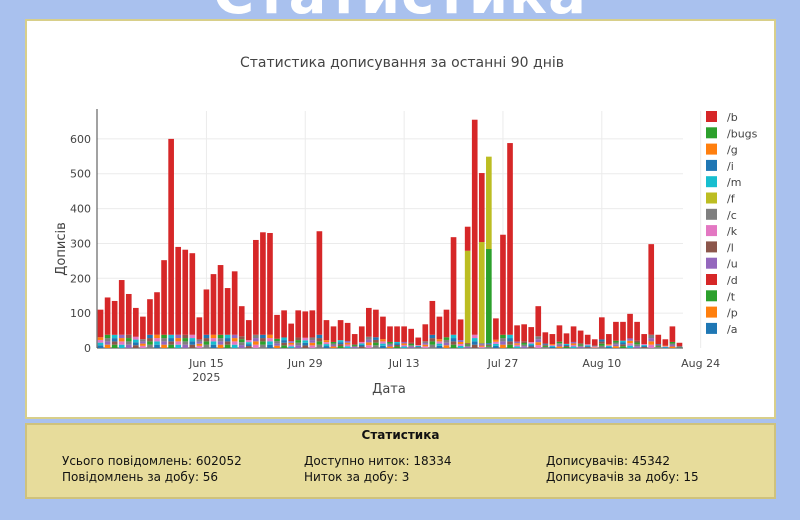 The width and height of the screenshot is (800, 520). I want to click on legend-label: /bugs, so click(742, 133).